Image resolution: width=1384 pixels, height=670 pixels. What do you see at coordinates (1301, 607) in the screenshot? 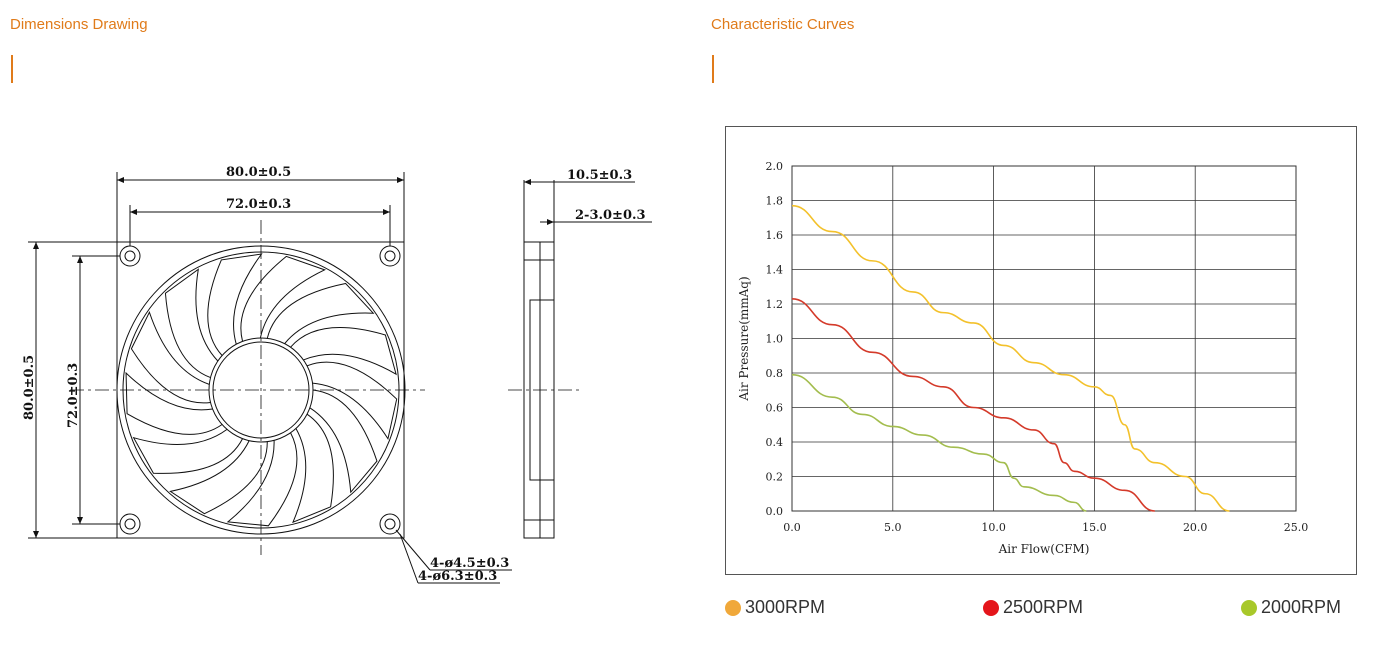
I see `legend-label-2000rpm: 2000RPM` at bounding box center [1301, 607].